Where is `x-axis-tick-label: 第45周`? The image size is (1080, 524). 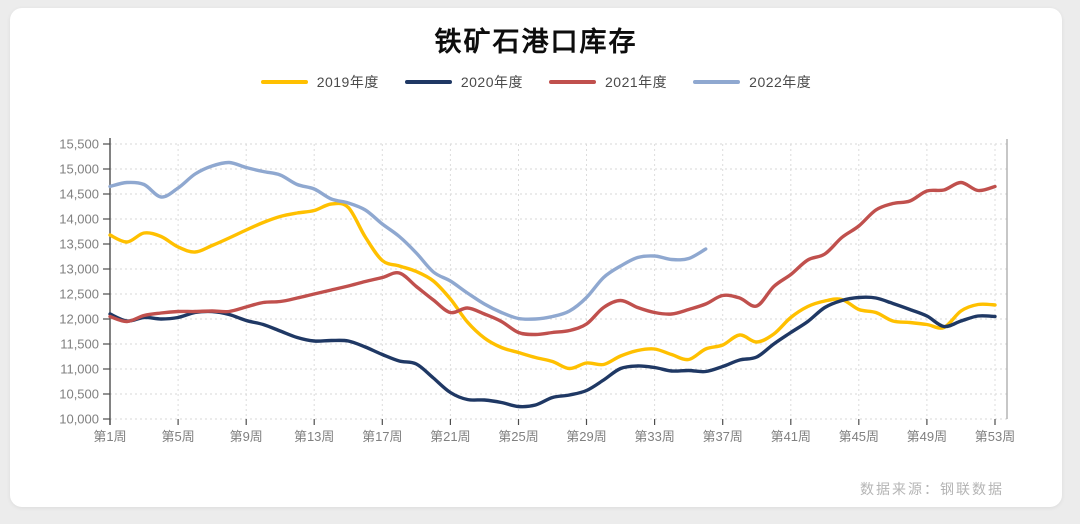 x-axis-tick-label: 第45周 is located at coordinates (859, 436).